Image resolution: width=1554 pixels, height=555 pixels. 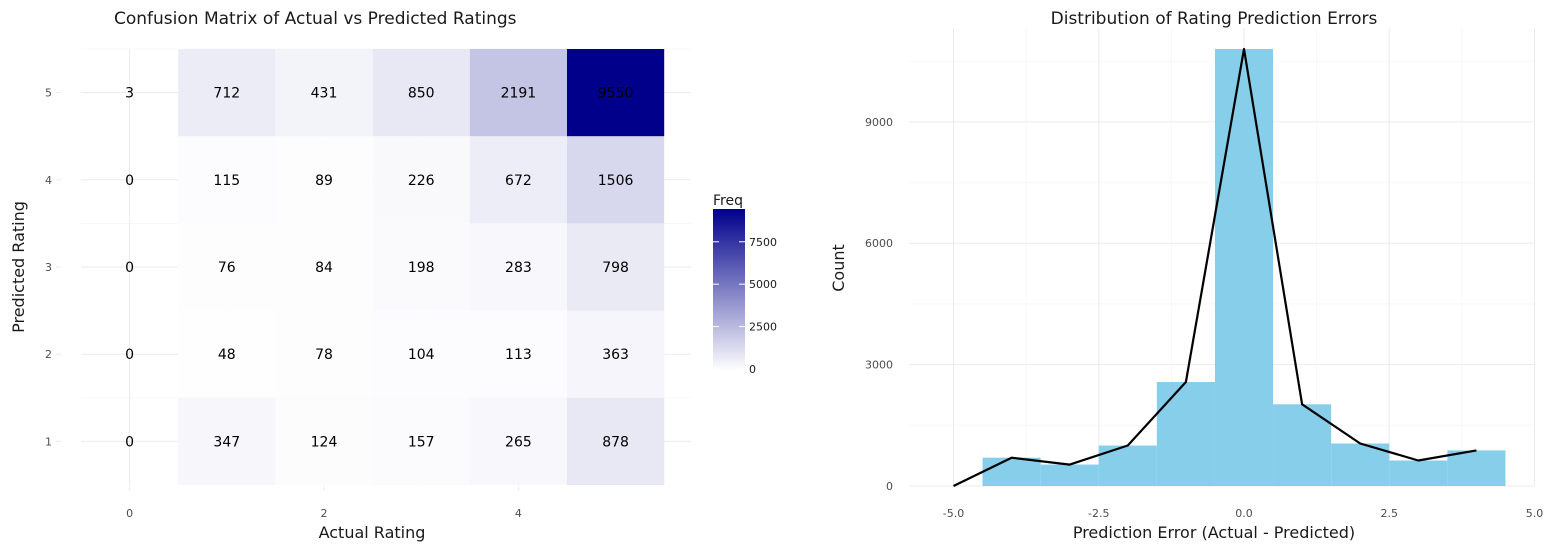 I want to click on freq-legend-tick-label: 7500, so click(x=763, y=242).